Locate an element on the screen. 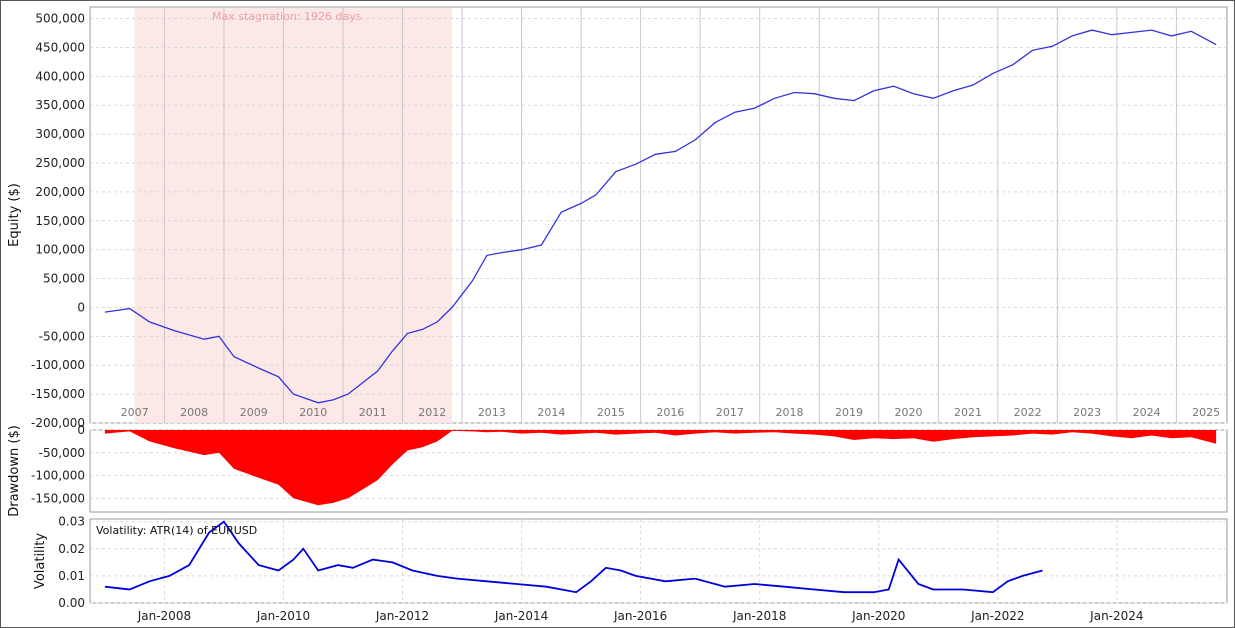 This screenshot has height=628, width=1235. year-label: 2013 is located at coordinates (492, 412).